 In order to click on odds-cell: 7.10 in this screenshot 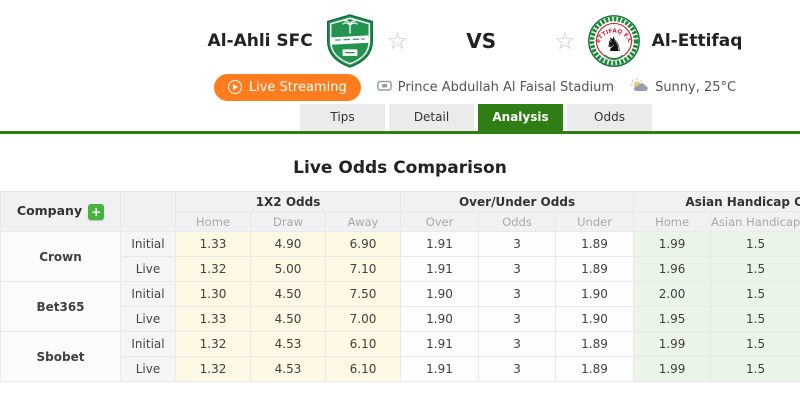, I will do `click(363, 269)`.